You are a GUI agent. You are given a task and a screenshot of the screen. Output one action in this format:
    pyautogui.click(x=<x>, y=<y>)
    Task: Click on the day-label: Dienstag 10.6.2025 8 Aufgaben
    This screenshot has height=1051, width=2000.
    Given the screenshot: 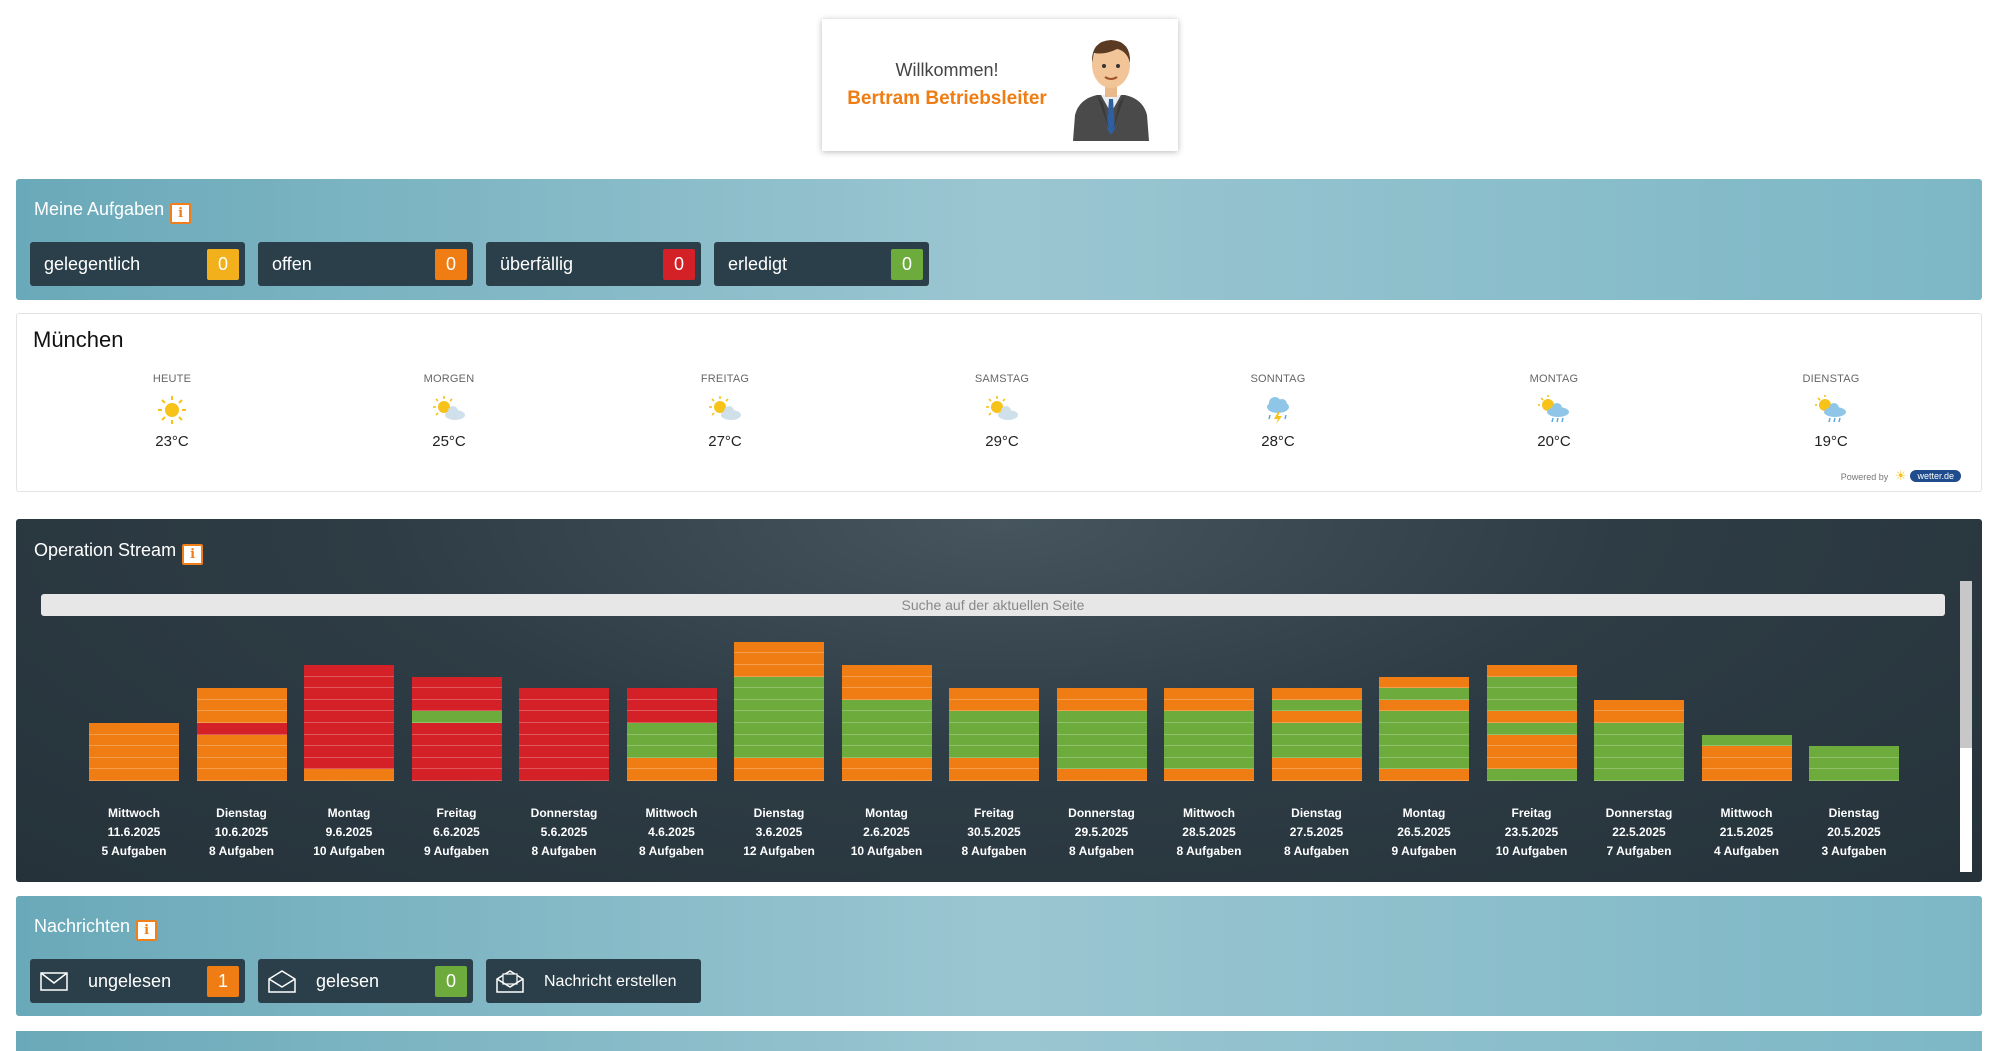 What is the action you would take?
    pyautogui.click(x=242, y=832)
    